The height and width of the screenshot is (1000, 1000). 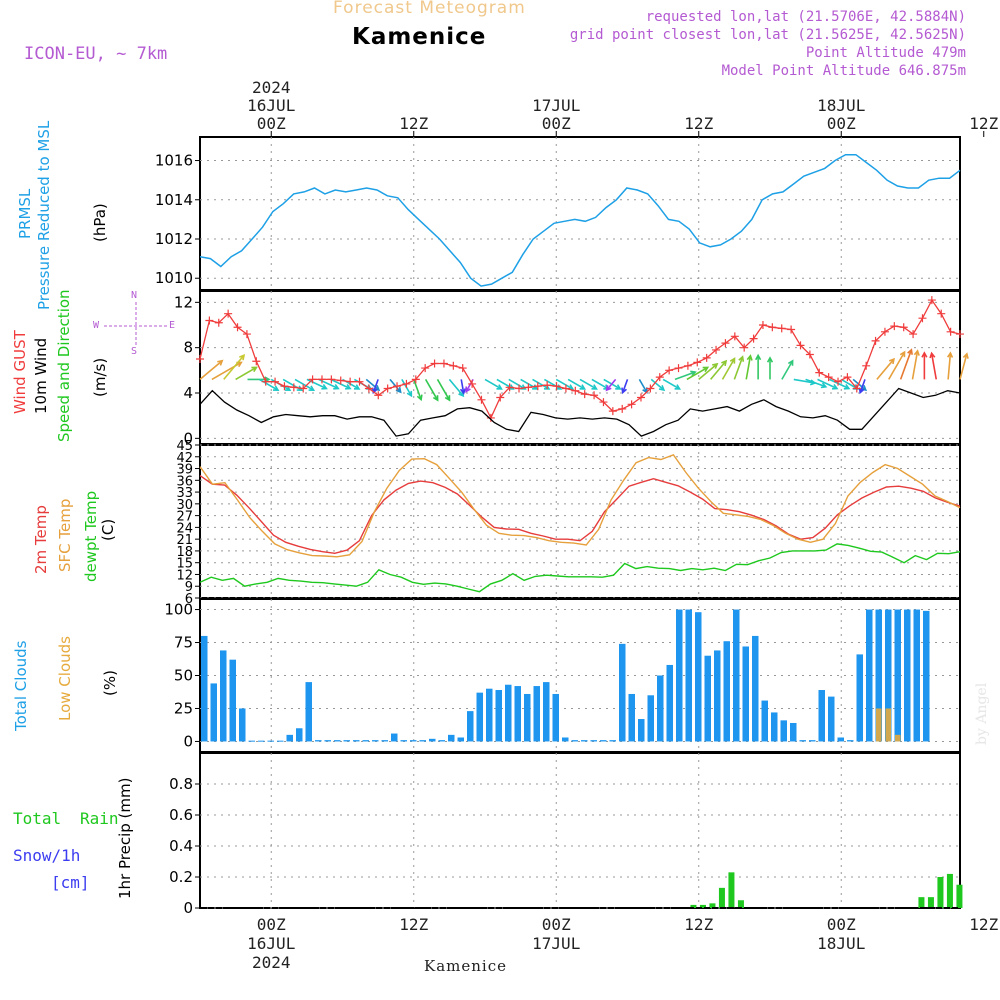 What do you see at coordinates (843, 71) in the screenshot?
I see `model-altitude: Model Point Altitude 646.875m` at bounding box center [843, 71].